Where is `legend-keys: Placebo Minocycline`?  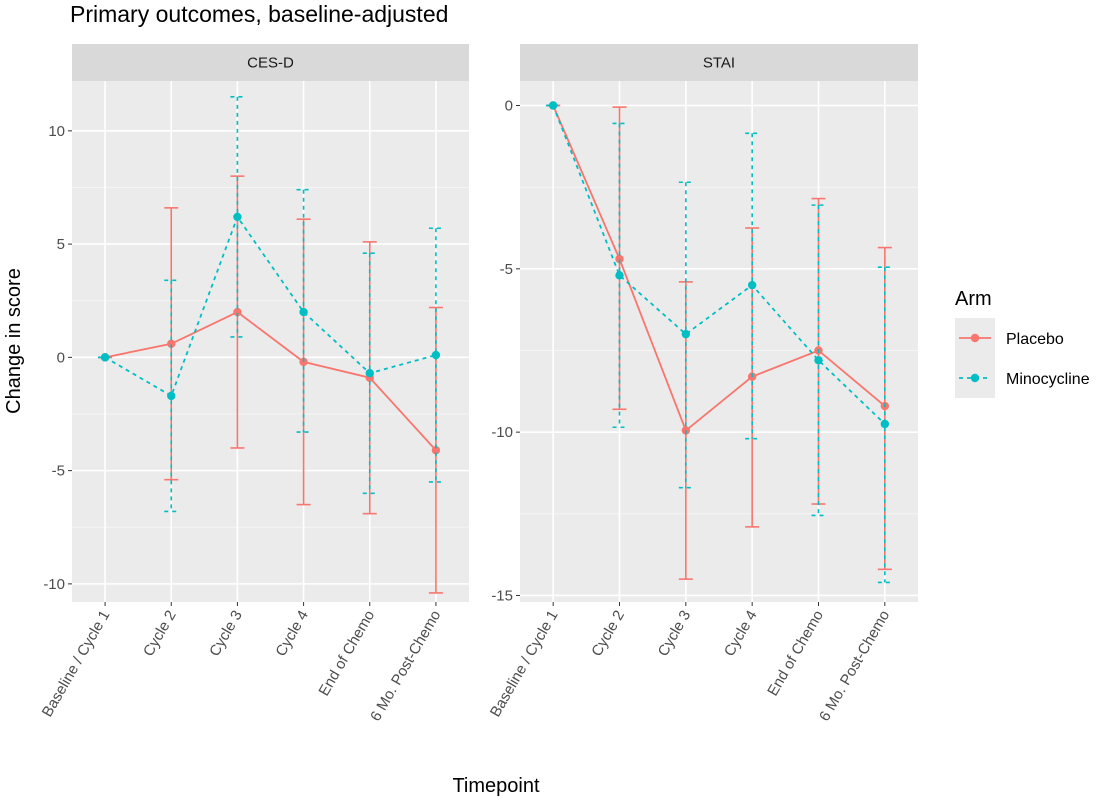 legend-keys: Placebo Minocycline is located at coordinates (1022, 358).